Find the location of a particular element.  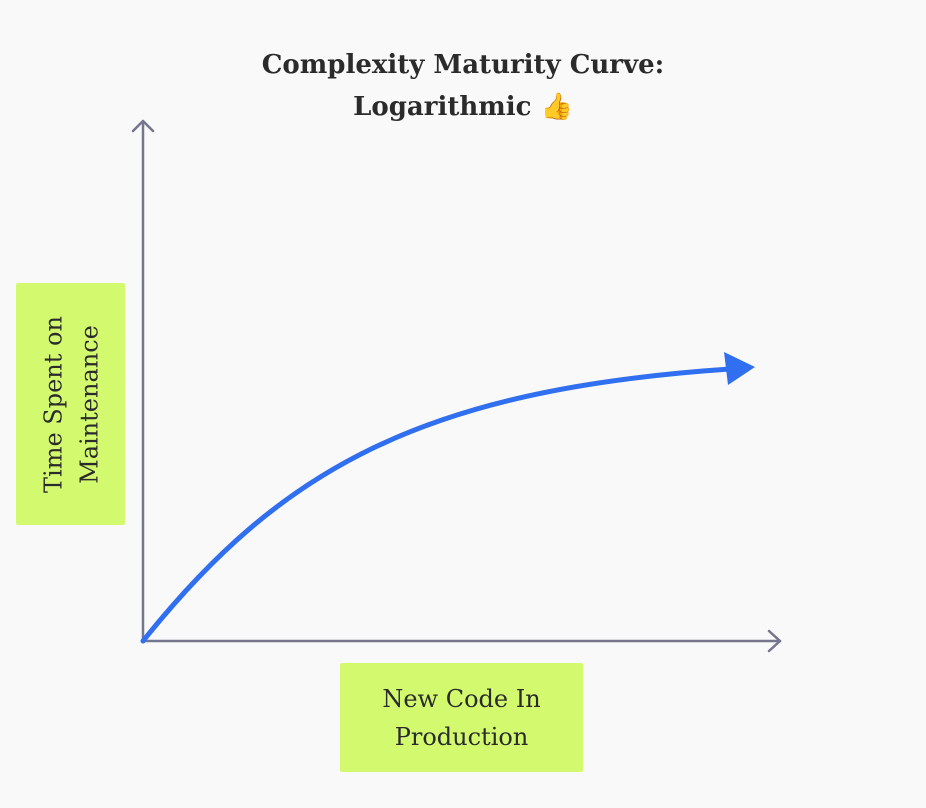

curve-arrowhead is located at coordinates (739, 368).